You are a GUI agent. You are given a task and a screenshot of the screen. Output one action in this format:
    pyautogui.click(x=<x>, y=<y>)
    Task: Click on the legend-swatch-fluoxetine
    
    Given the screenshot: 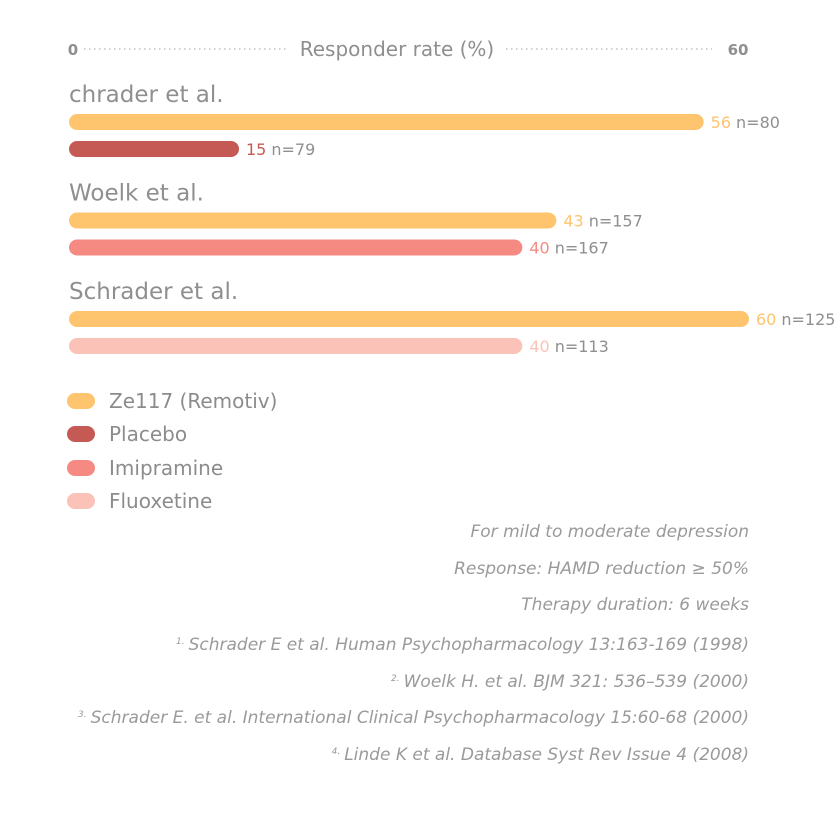 What is the action you would take?
    pyautogui.click(x=81, y=501)
    